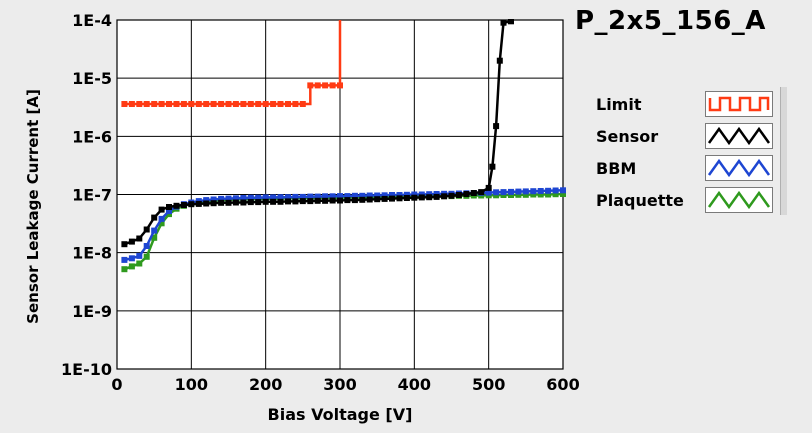  Describe the element at coordinates (687, 136) in the screenshot. I see `legend-item-sensor: Sensor` at that location.